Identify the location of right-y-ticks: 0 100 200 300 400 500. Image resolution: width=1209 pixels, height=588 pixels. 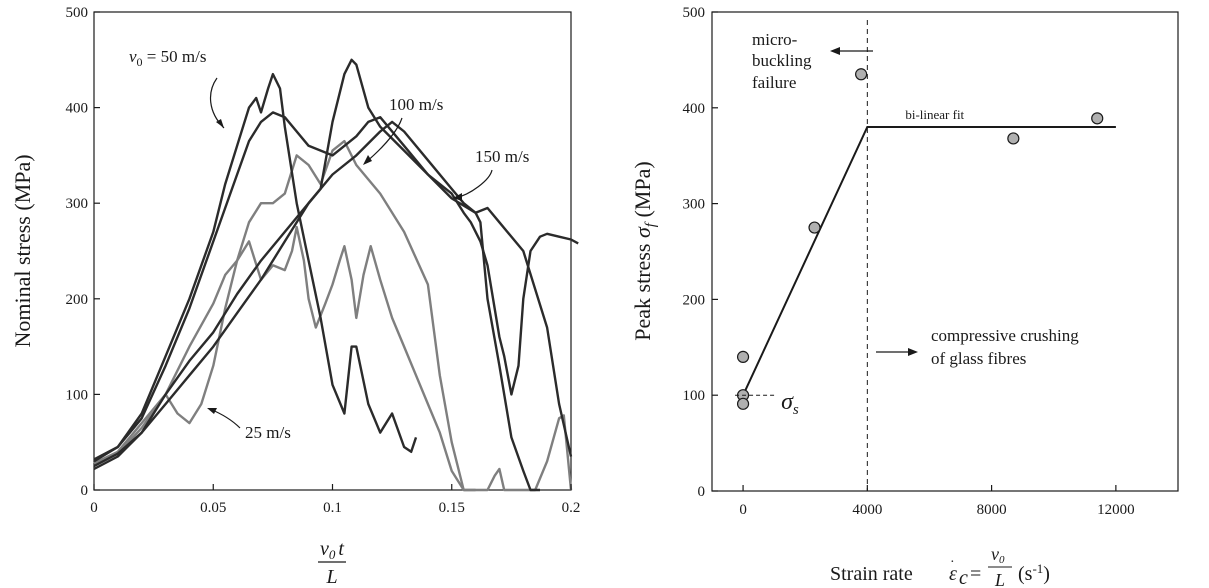
(700, 252).